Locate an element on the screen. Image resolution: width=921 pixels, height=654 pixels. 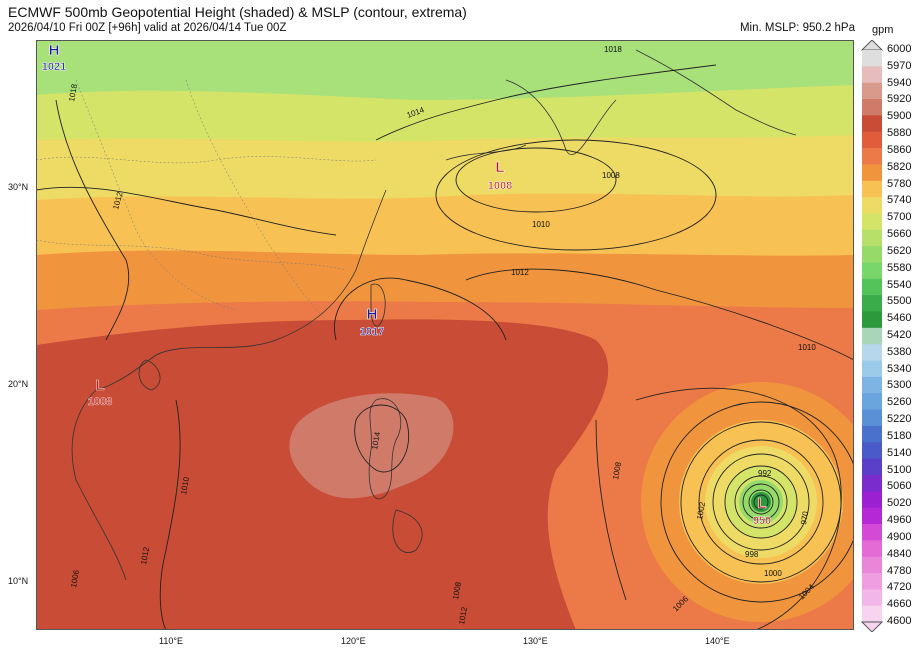
colorbar-tick-label: 4780 is located at coordinates (899, 570).